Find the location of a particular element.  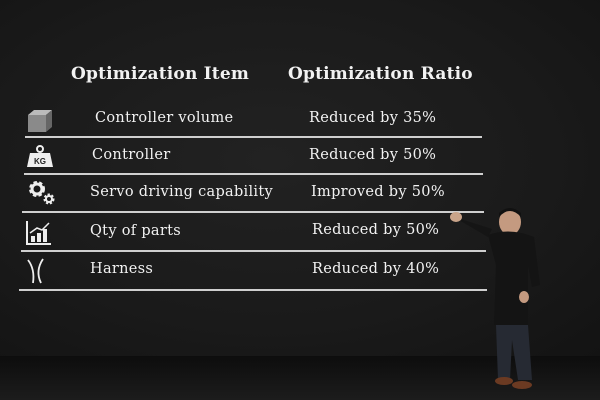

row-item: Controller volume is located at coordinates (164, 118).